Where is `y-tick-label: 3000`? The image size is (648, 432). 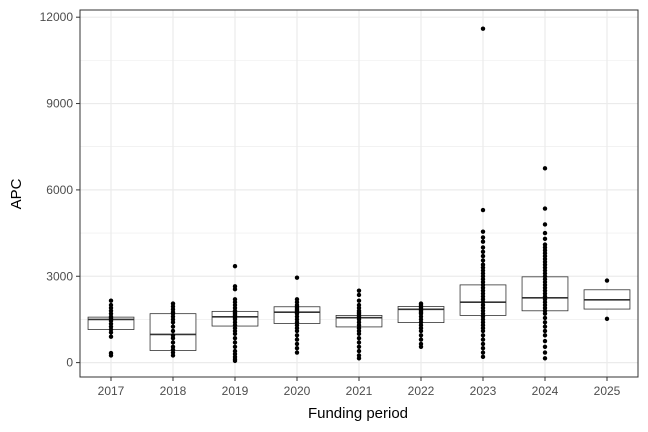
y-tick-label: 3000 is located at coordinates (59, 276).